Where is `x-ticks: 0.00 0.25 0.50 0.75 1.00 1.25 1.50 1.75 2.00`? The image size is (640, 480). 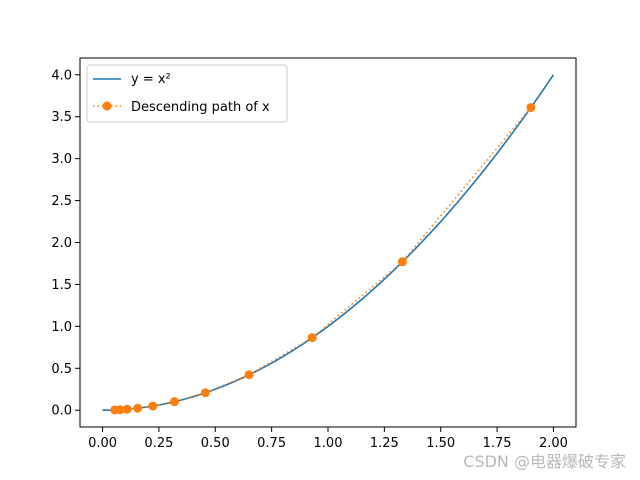
x-ticks: 0.00 0.25 0.50 0.75 1.00 1.25 1.50 1.75 2.00 is located at coordinates (328, 439).